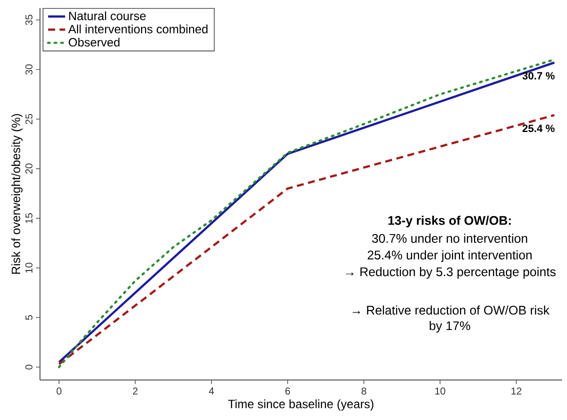 The height and width of the screenshot is (420, 567). I want to click on y-tick-label: 25, so click(28, 119).